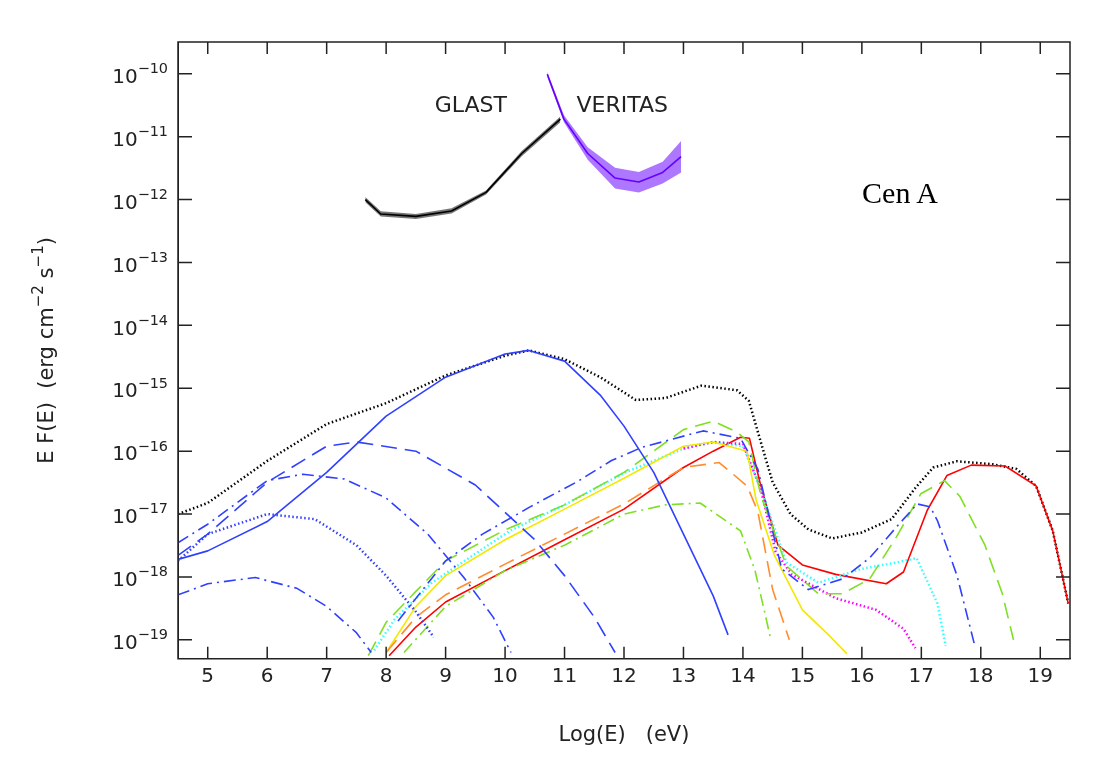 This screenshot has height=764, width=1100. What do you see at coordinates (802, 675) in the screenshot?
I see `x-tick-label: 15` at bounding box center [802, 675].